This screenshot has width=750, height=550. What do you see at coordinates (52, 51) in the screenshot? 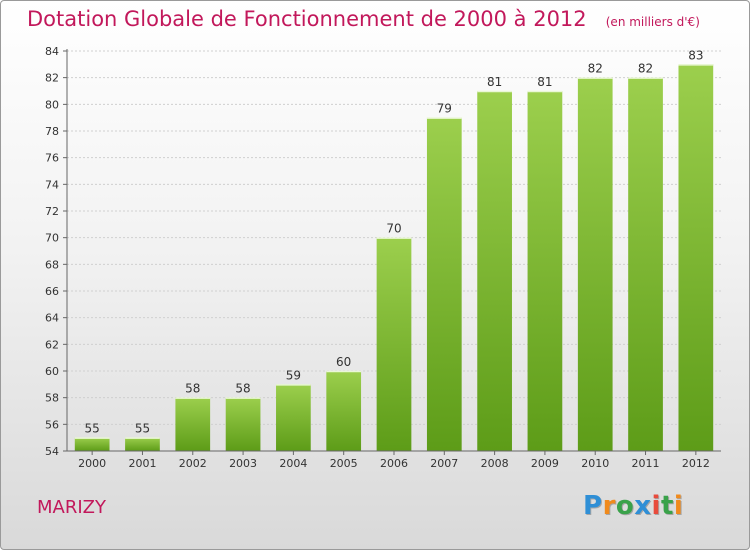
I see `y-tick-label: 84` at bounding box center [52, 51].